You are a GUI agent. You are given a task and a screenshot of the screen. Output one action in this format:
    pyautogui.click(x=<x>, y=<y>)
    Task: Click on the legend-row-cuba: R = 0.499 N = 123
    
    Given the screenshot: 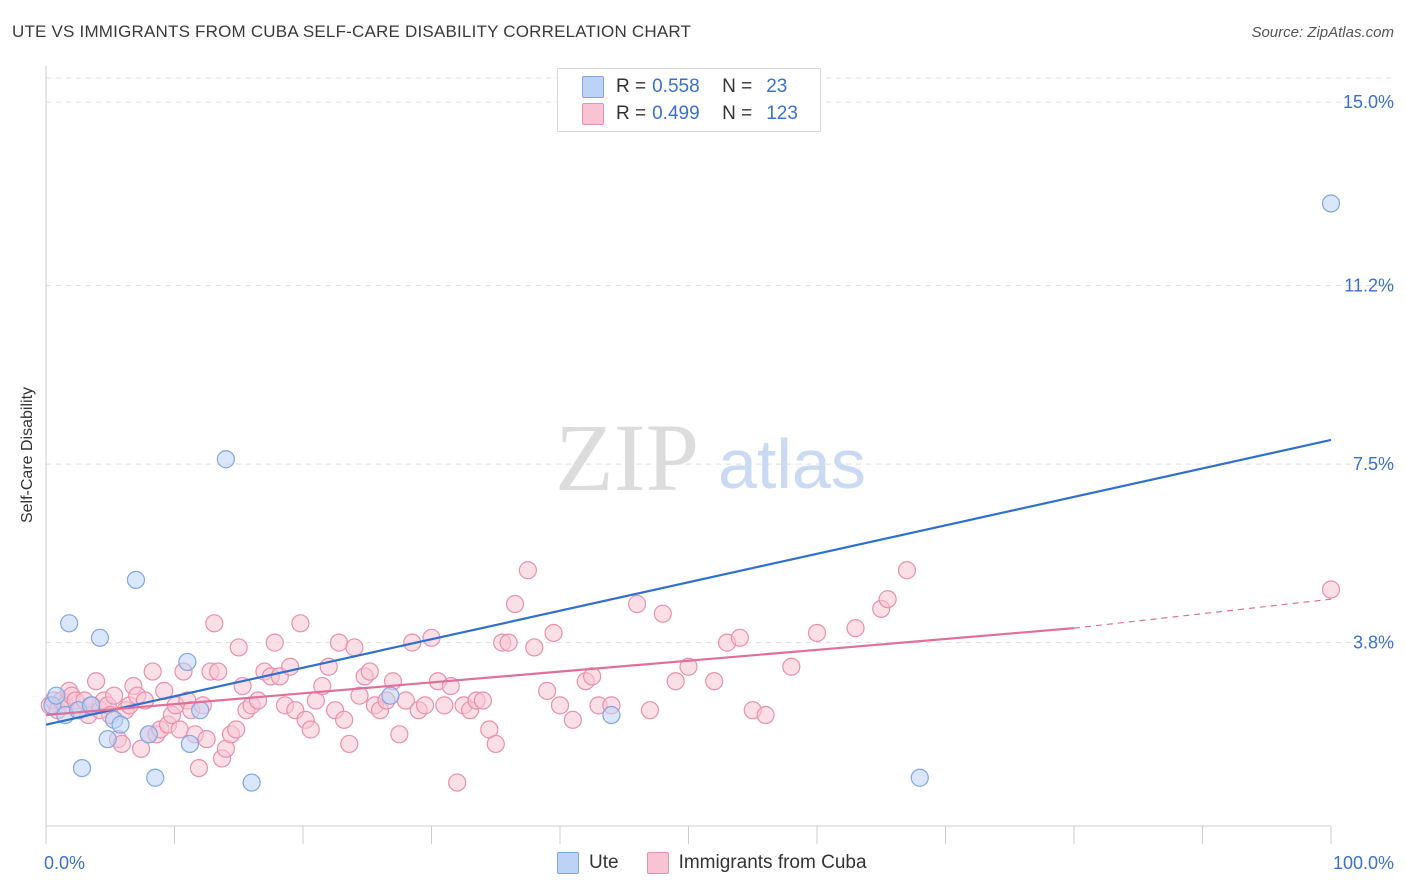 What is the action you would take?
    pyautogui.click(x=690, y=114)
    